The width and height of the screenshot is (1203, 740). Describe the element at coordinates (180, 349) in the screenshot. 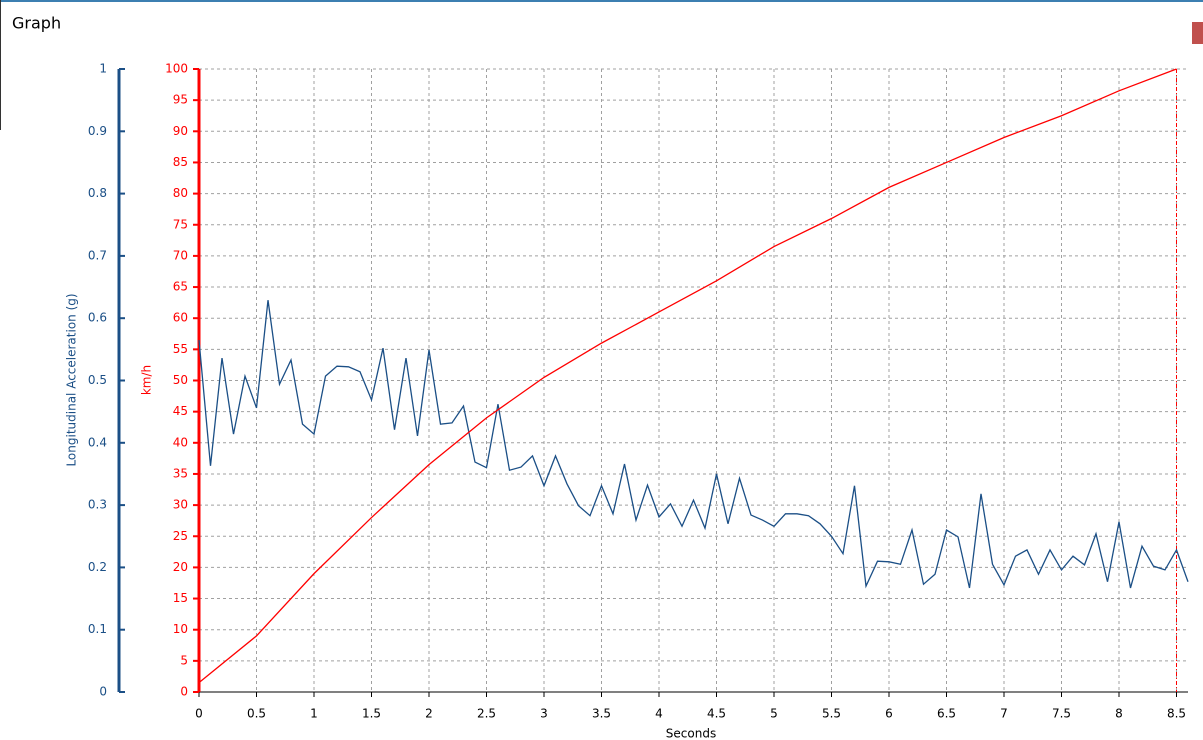

I see `y2-tick-label: 55` at that location.